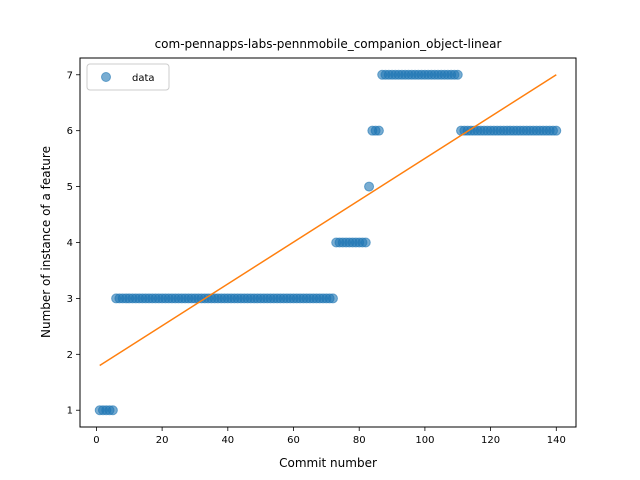 Image resolution: width=640 pixels, height=480 pixels. What do you see at coordinates (70, 243) in the screenshot?
I see `y-tick-label: 4` at bounding box center [70, 243].